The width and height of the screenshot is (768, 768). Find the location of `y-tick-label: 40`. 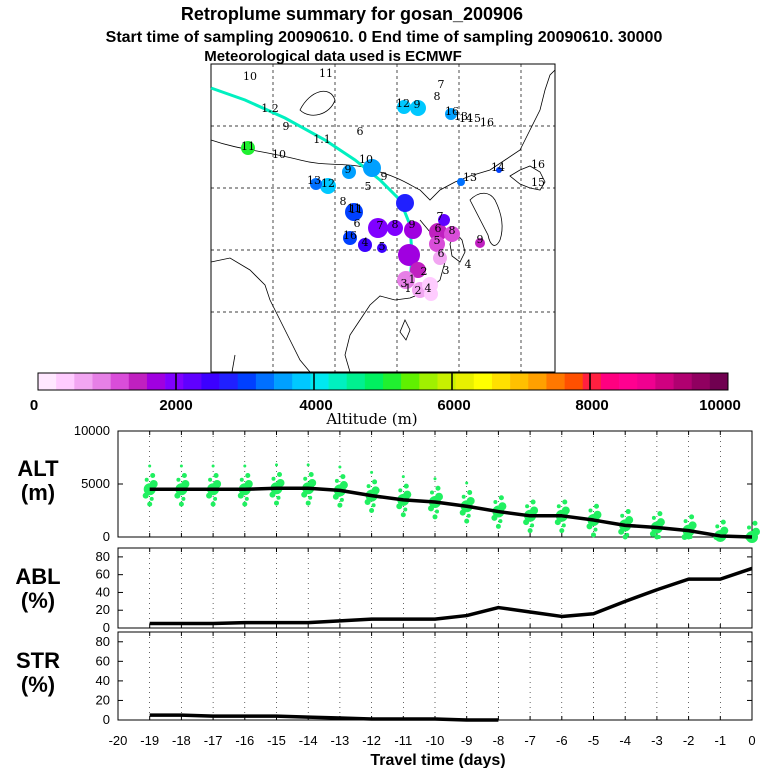

y-tick-label: 40 is located at coordinates (103, 680).